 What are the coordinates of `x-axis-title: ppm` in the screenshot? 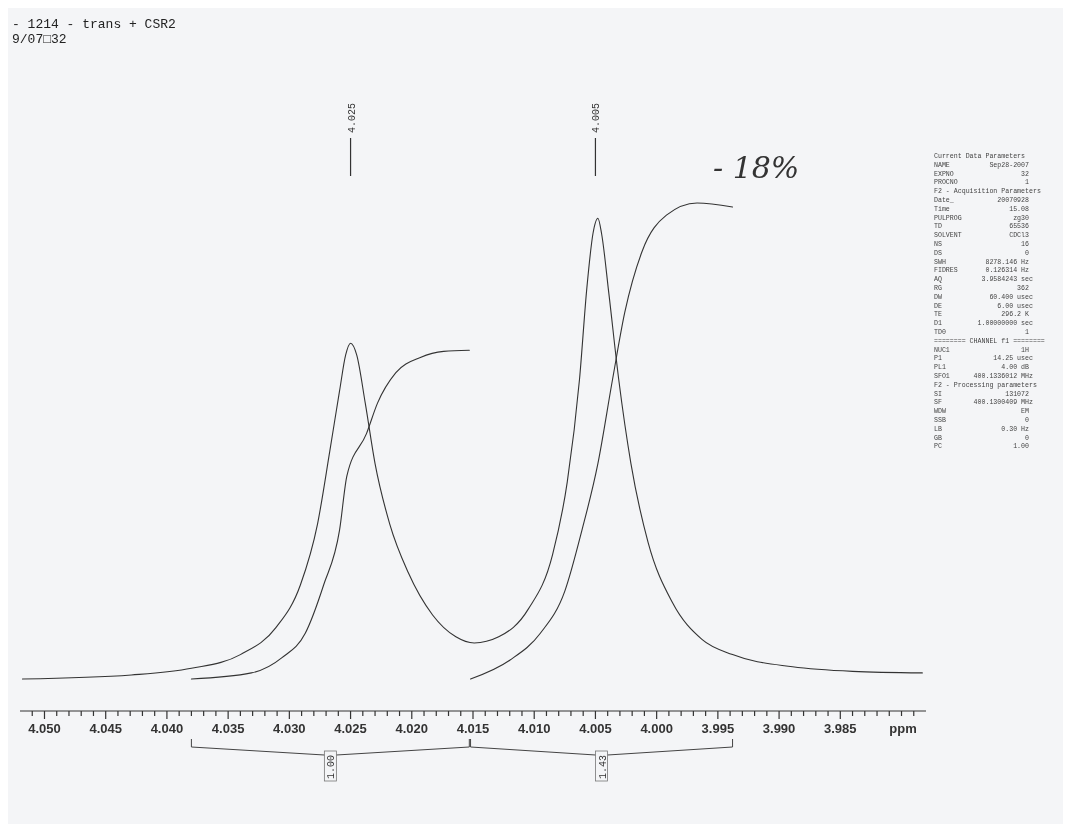 It's located at (903, 728).